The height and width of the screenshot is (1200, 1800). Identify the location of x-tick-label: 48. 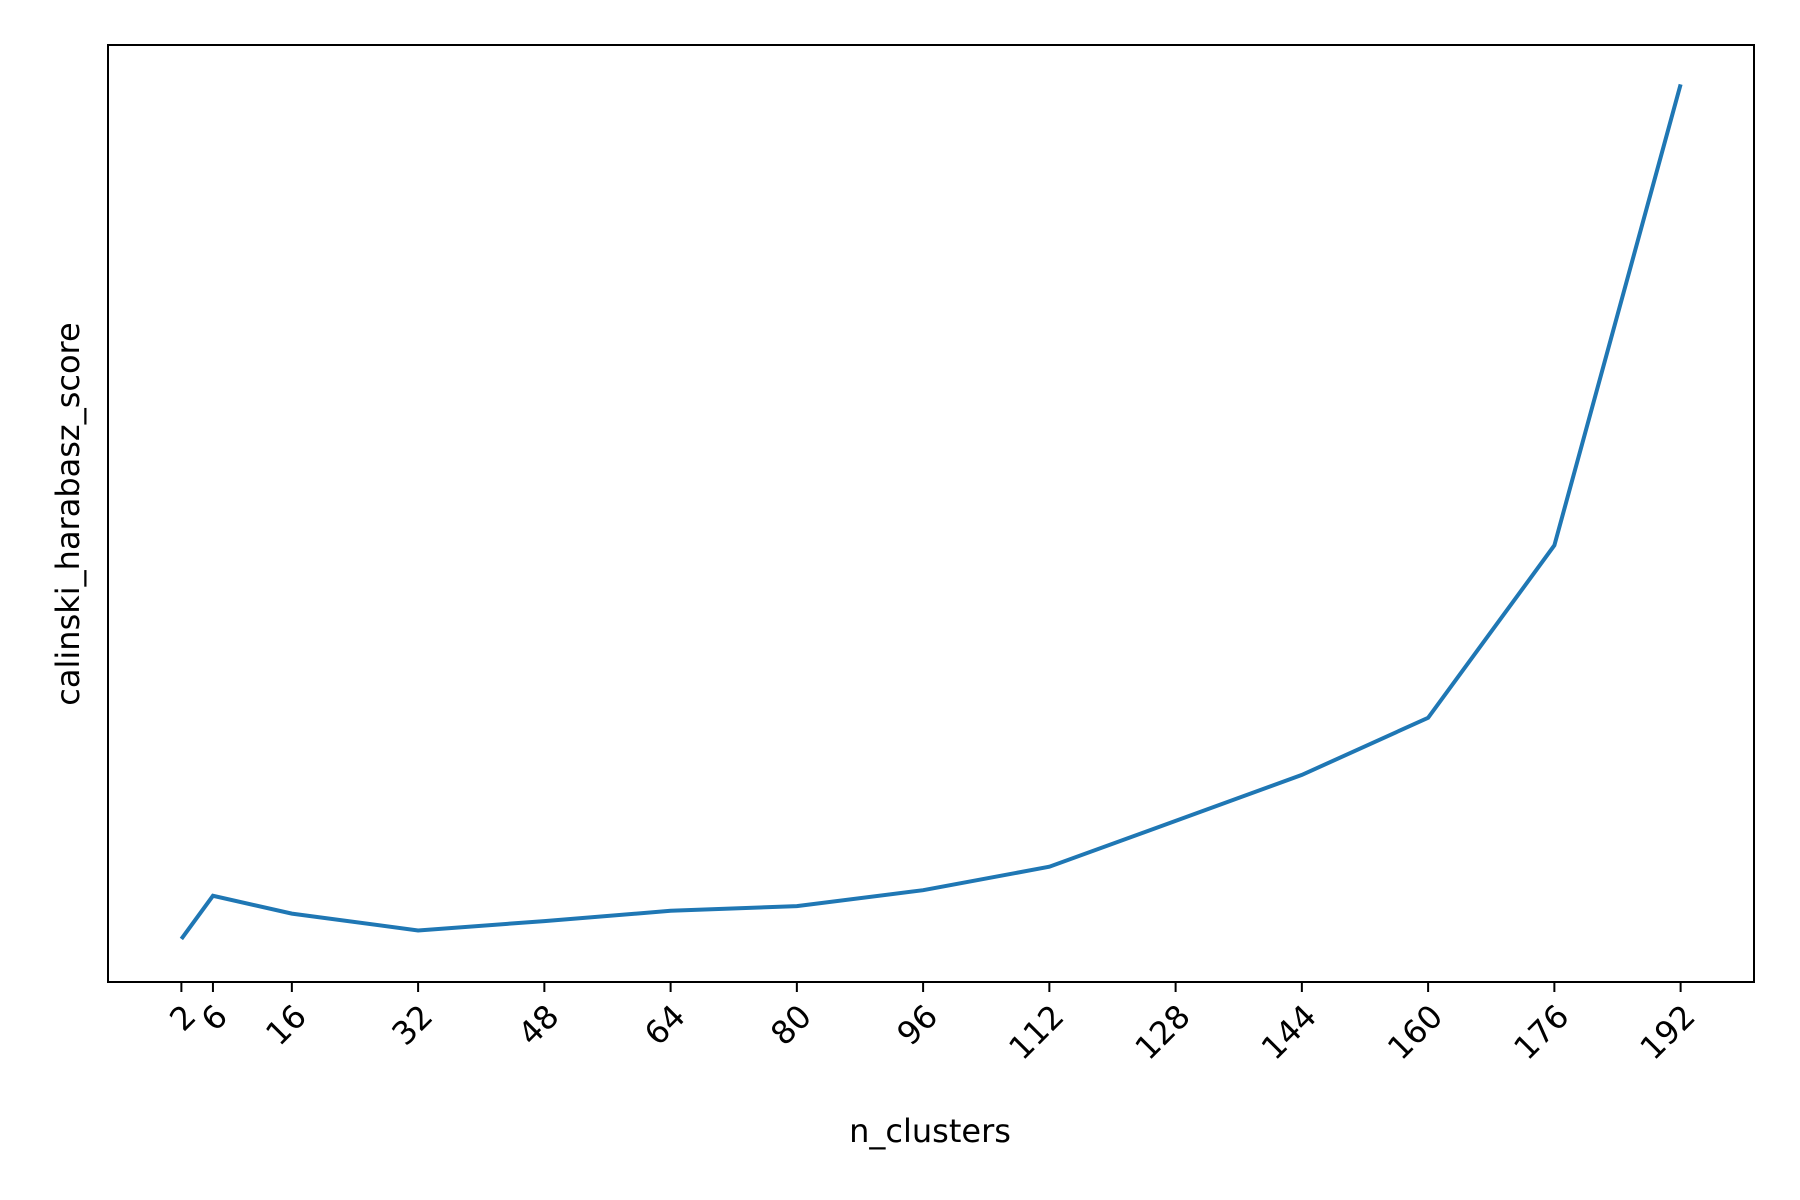
(539, 1025).